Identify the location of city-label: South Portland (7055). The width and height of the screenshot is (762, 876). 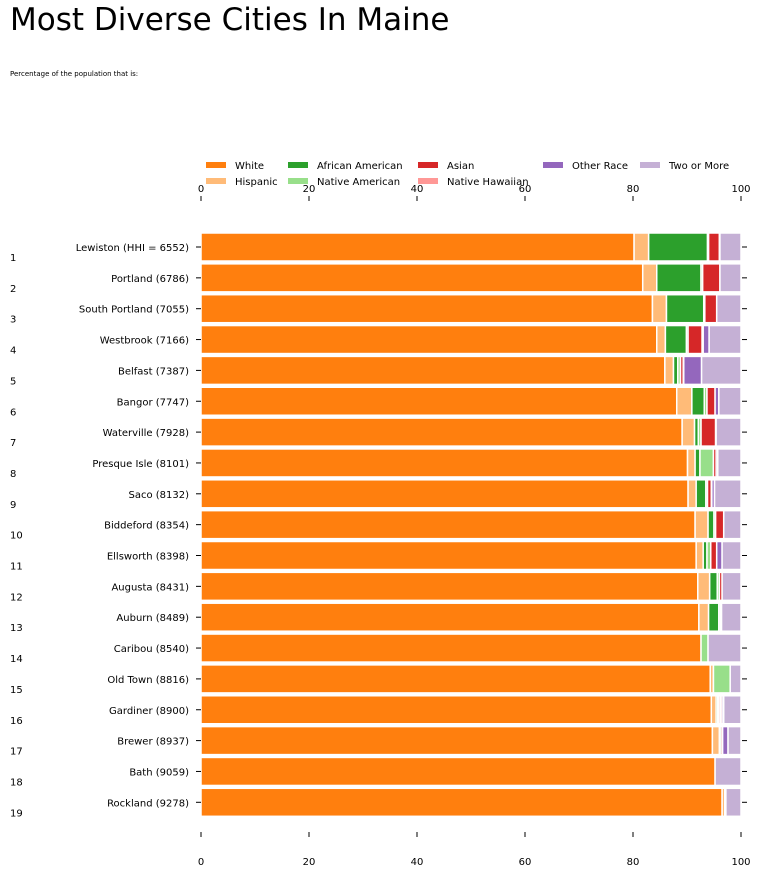
(134, 310).